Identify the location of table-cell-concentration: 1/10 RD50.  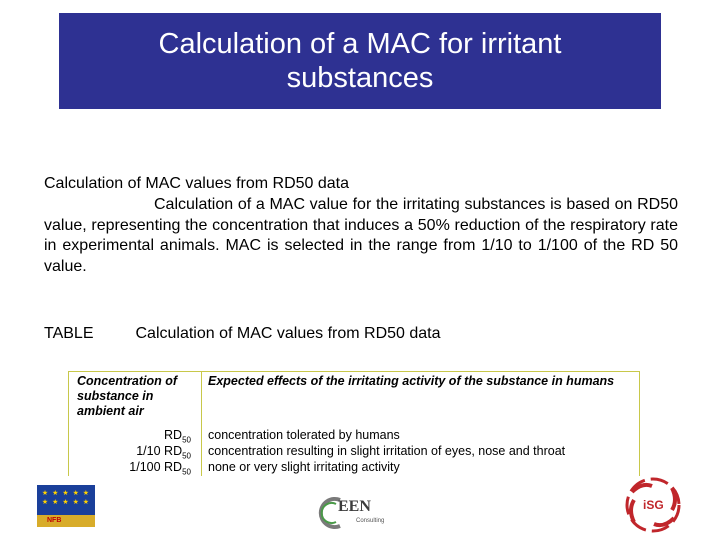
(163, 452).